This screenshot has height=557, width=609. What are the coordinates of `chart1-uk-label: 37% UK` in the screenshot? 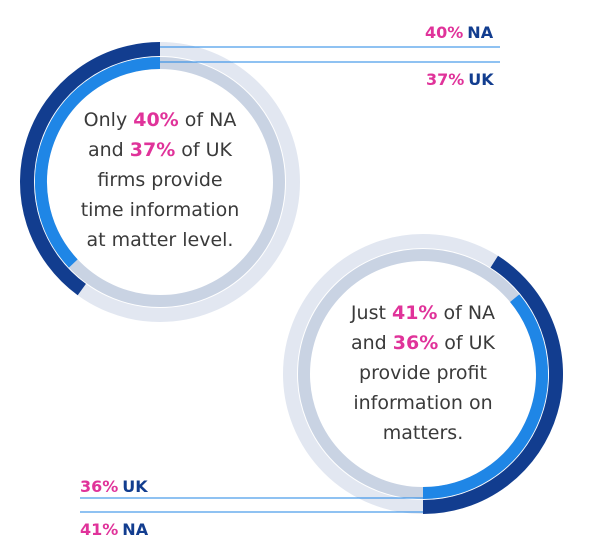 It's located at (460, 79).